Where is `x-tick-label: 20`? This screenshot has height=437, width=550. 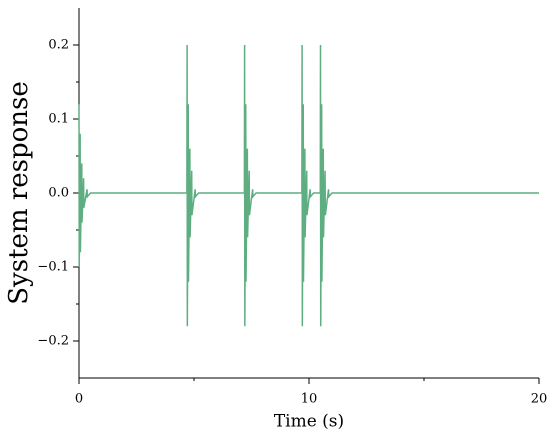
x-tick-label: 20 is located at coordinates (539, 399).